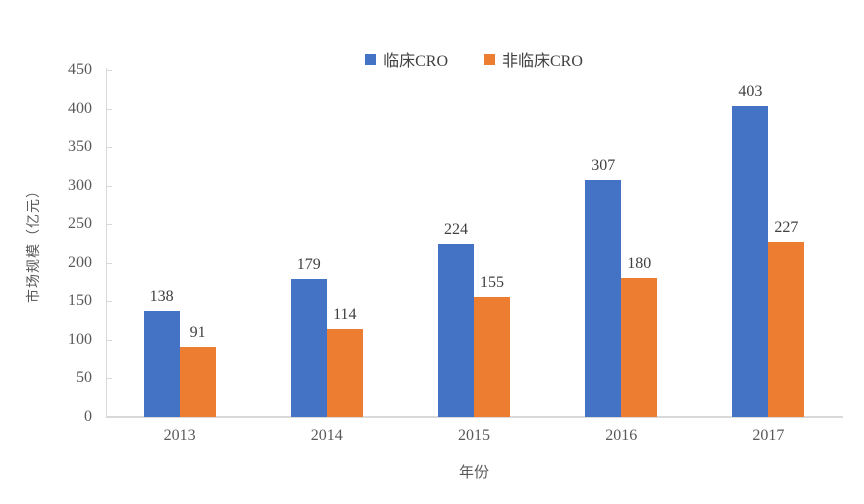  Describe the element at coordinates (492, 357) in the screenshot. I see `bar-非临床CRO-2015` at that location.